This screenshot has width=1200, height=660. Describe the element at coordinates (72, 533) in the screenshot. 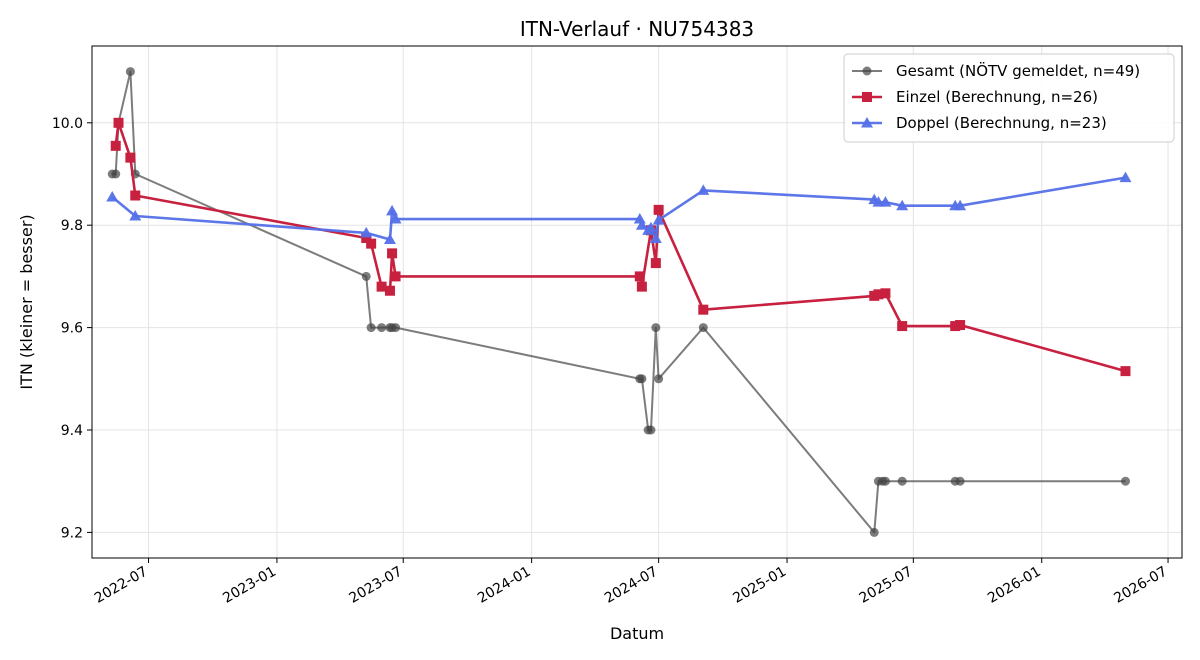

I see `y-tick-label: 9.2` at that location.